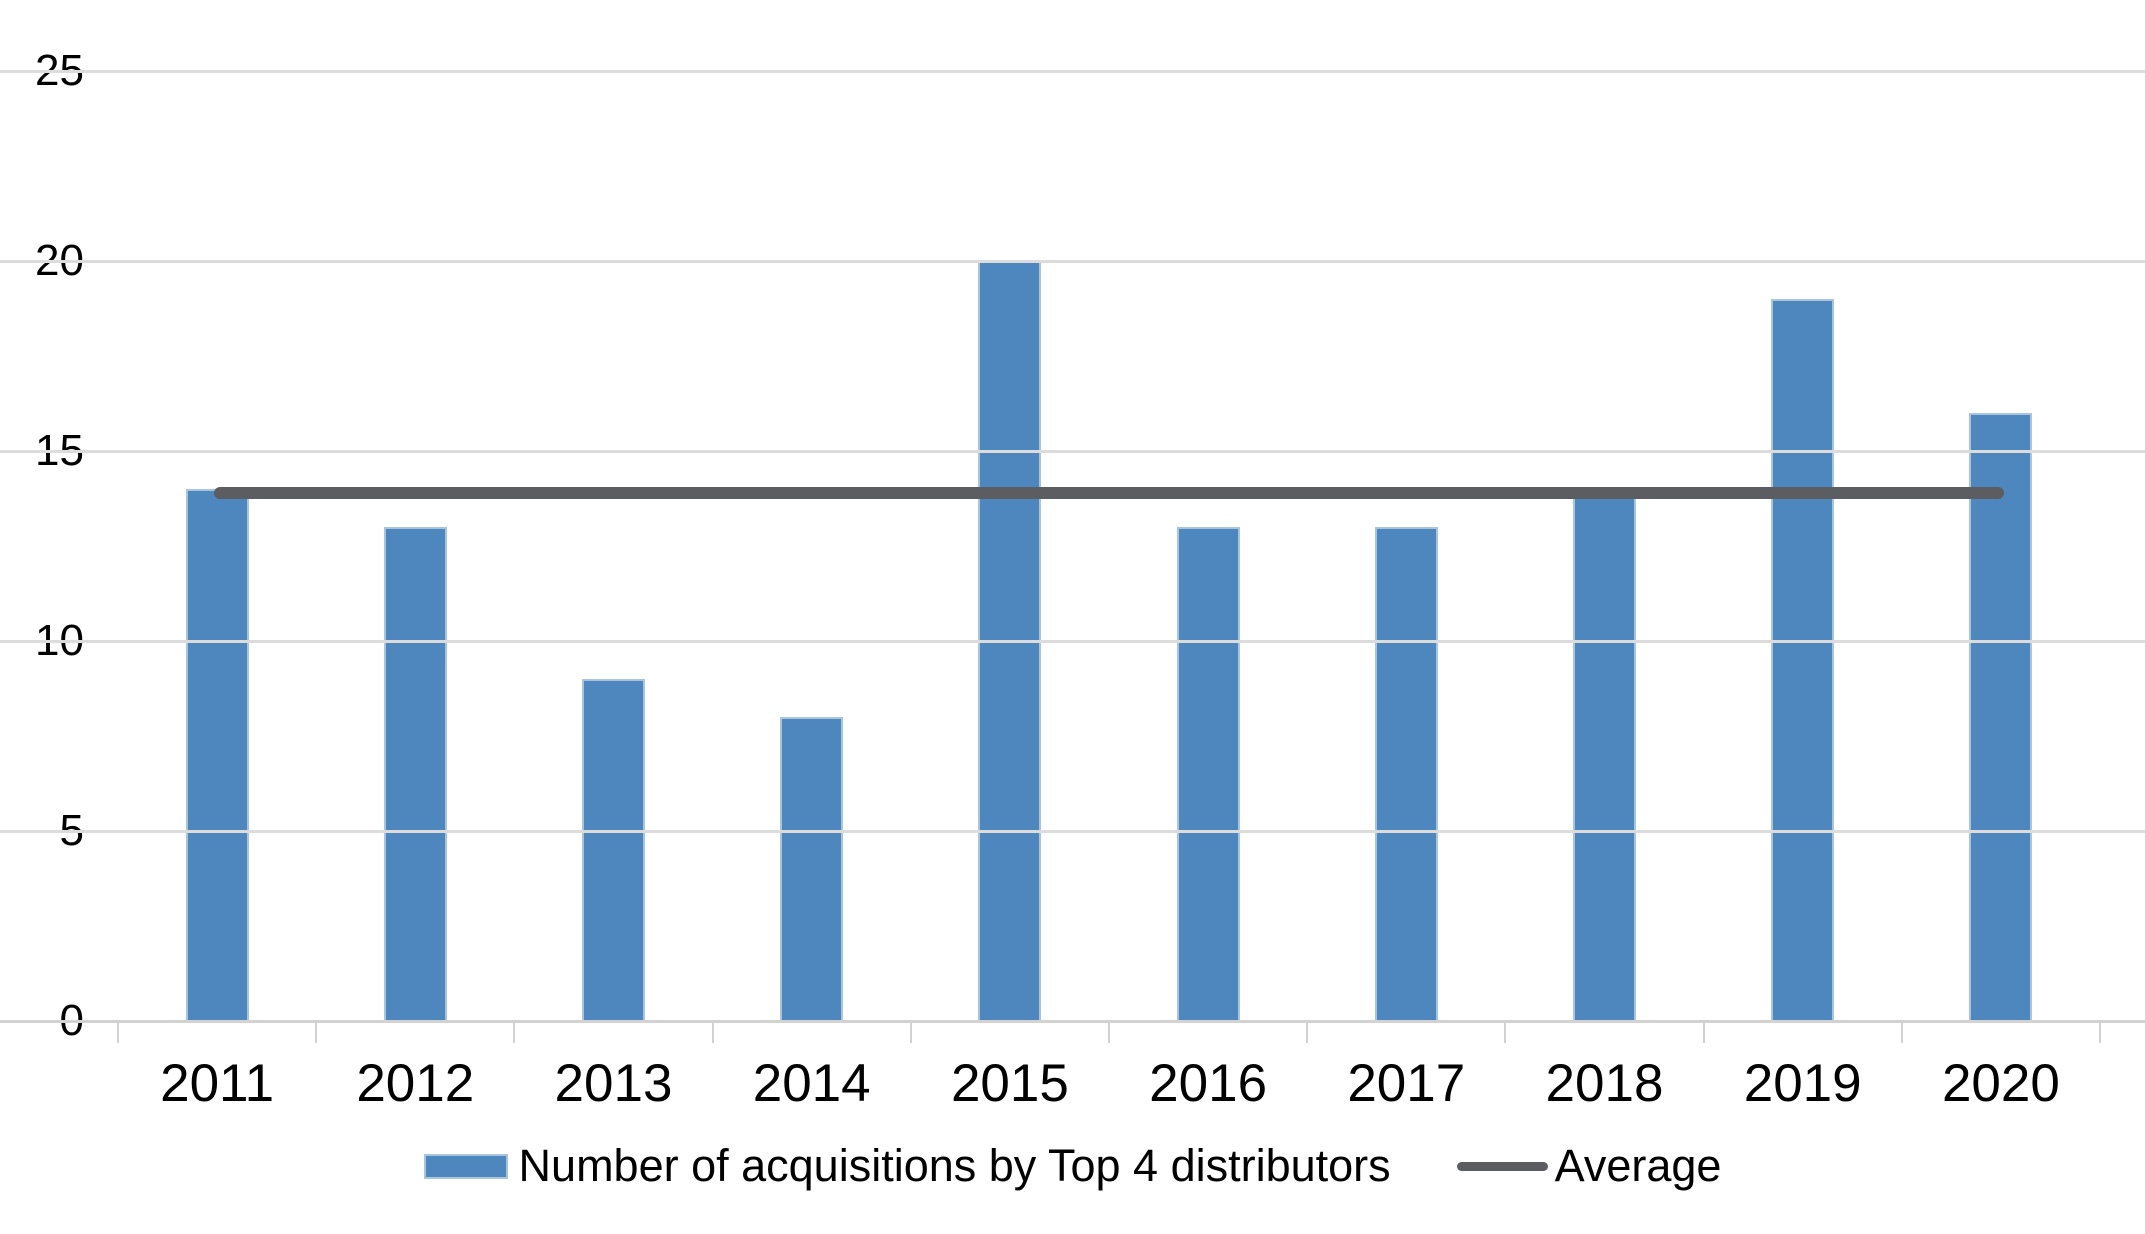 The width and height of the screenshot is (2145, 1234). I want to click on x-axis-label-2015: 2015, so click(1009, 1083).